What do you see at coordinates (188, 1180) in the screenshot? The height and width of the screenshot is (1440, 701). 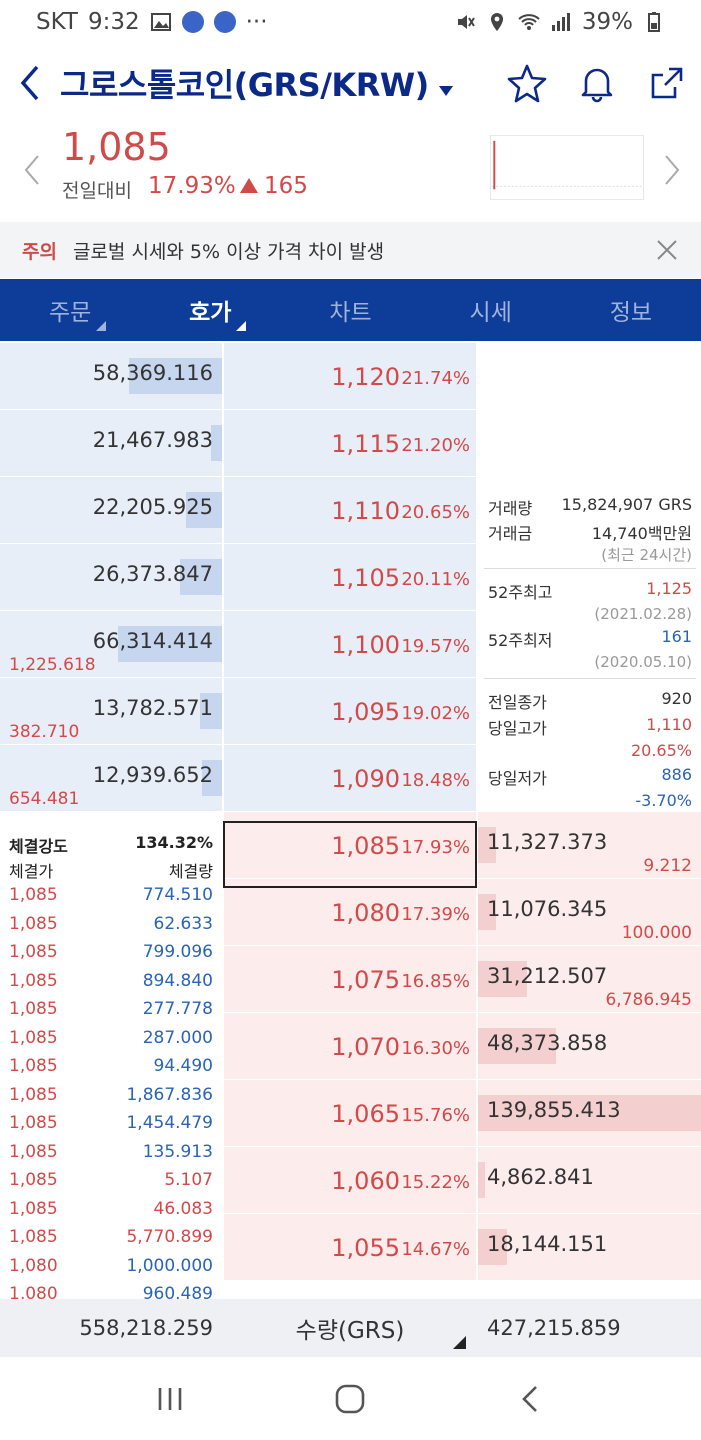 I see `trade-quantity: 5.107` at bounding box center [188, 1180].